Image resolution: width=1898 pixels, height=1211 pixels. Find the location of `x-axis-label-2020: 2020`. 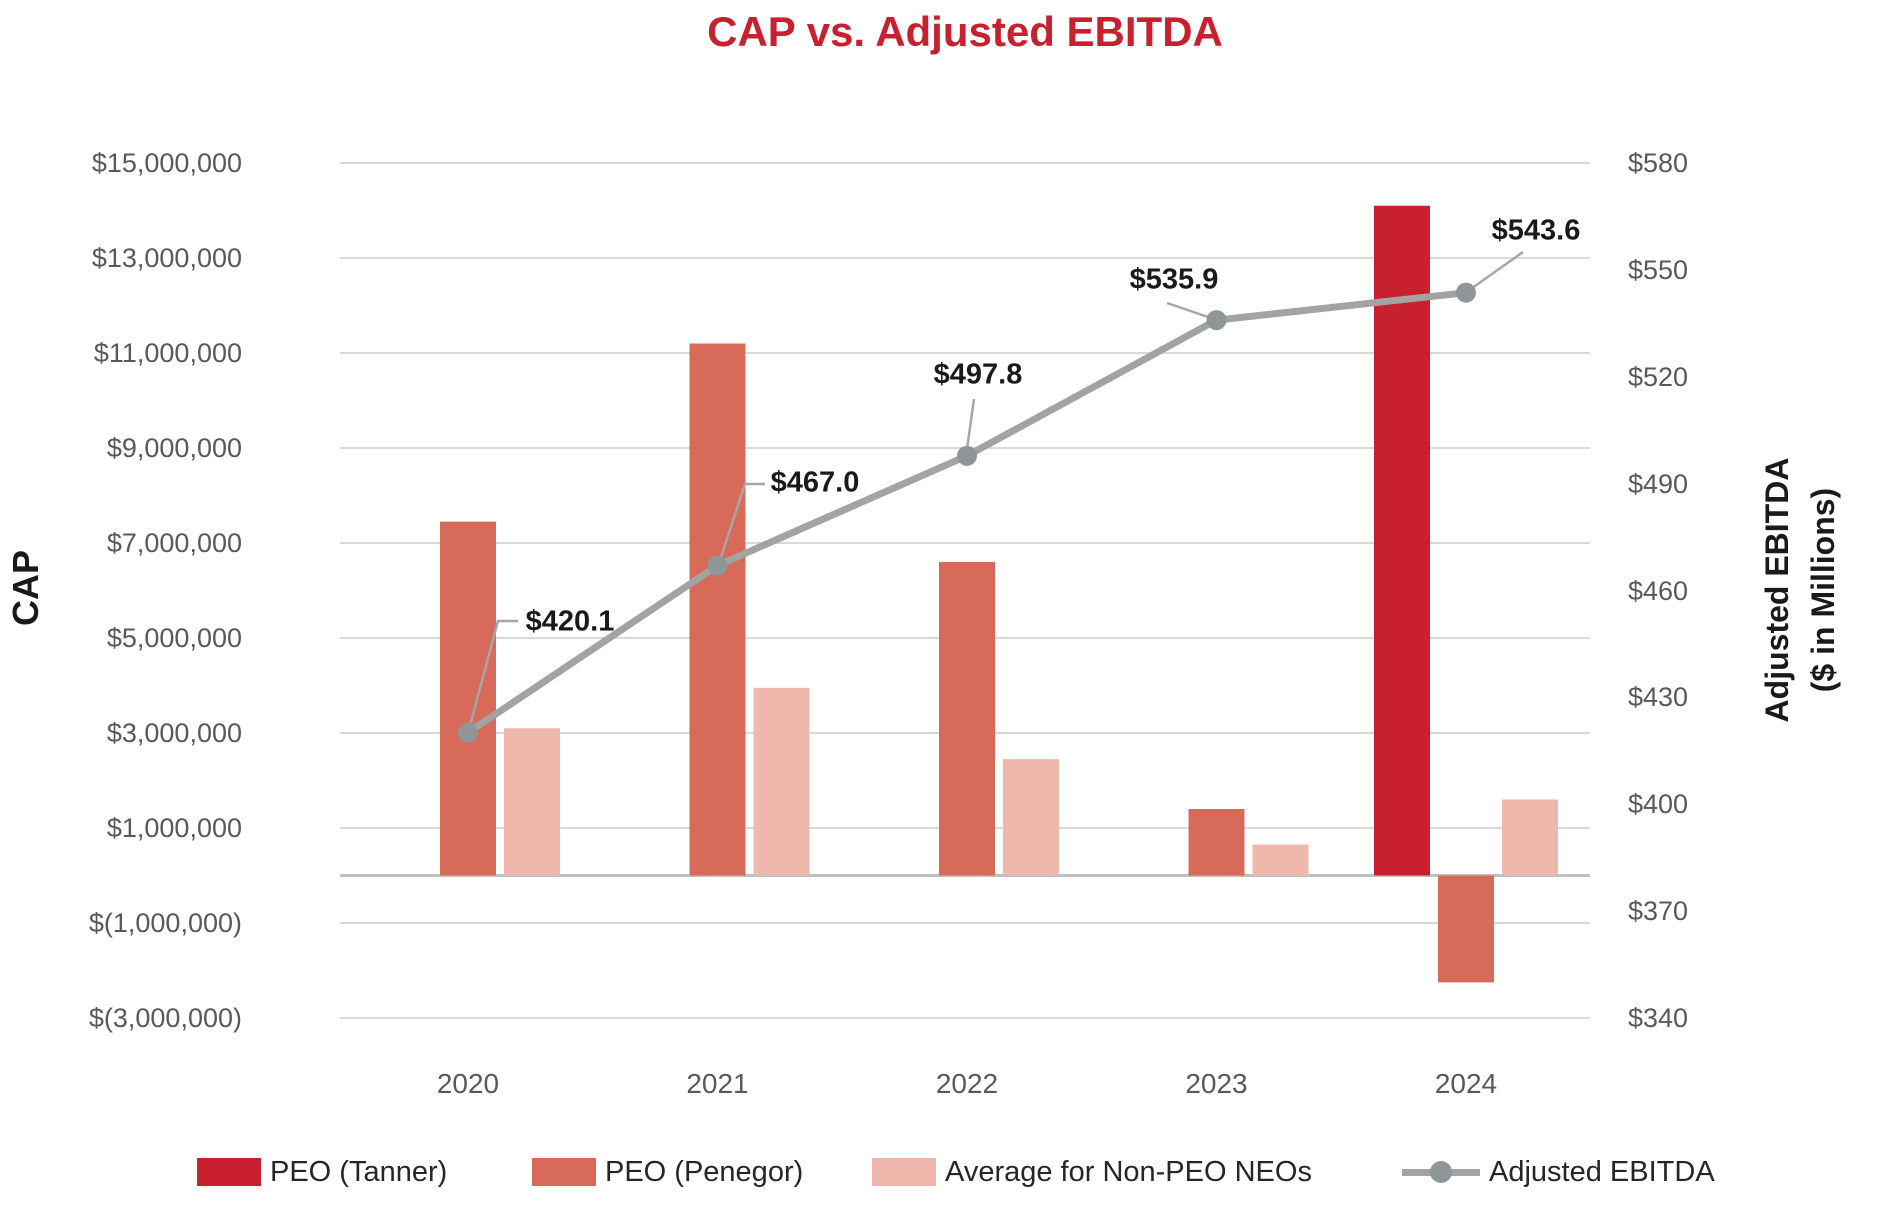

x-axis-label-2020: 2020 is located at coordinates (468, 1083).